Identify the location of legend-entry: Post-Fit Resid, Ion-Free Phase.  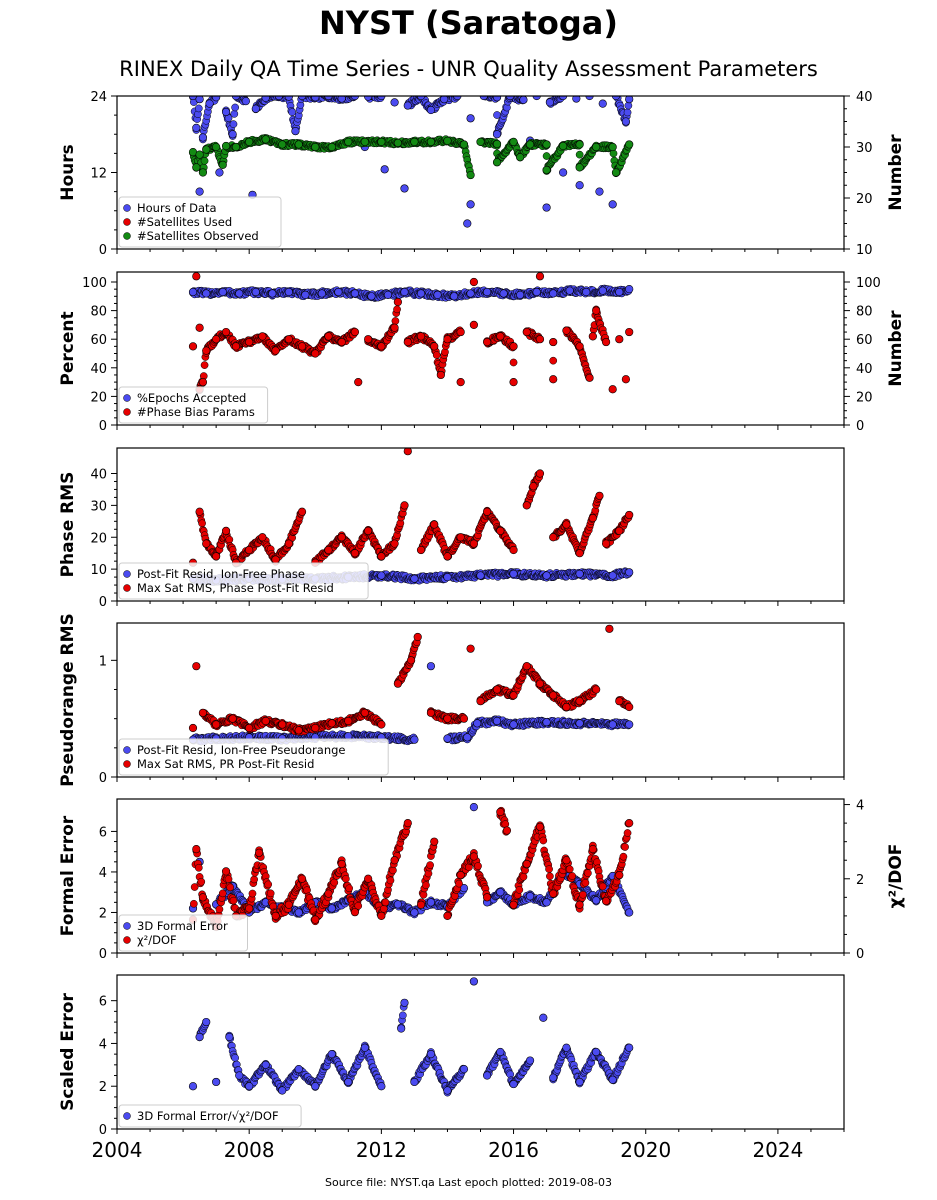
(221, 574).